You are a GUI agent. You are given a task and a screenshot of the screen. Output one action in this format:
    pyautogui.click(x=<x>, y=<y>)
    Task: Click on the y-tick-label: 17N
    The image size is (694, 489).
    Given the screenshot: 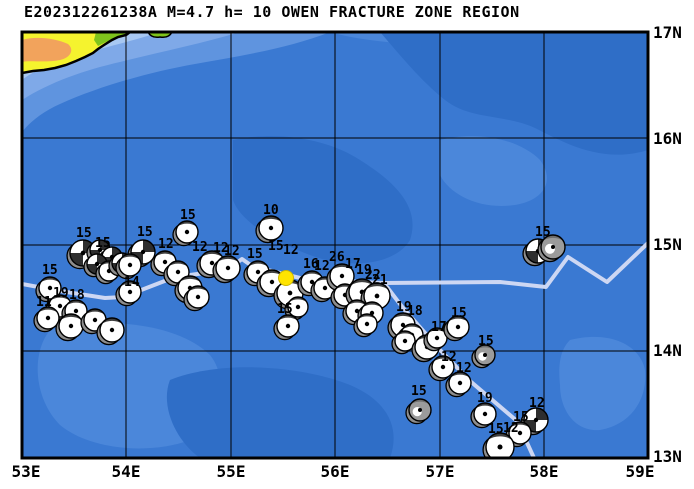 What is the action you would take?
    pyautogui.click(x=667, y=32)
    